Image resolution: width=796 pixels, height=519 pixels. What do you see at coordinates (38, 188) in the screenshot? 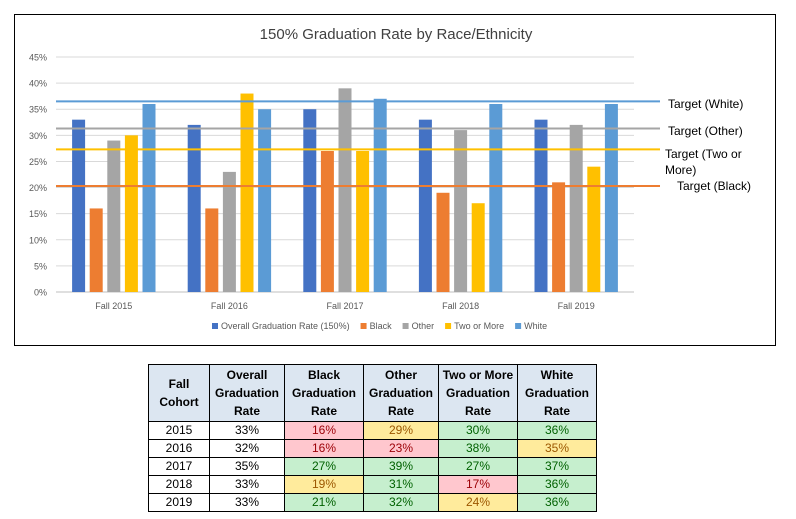
I see `y-tick-label: 20%` at bounding box center [38, 188].